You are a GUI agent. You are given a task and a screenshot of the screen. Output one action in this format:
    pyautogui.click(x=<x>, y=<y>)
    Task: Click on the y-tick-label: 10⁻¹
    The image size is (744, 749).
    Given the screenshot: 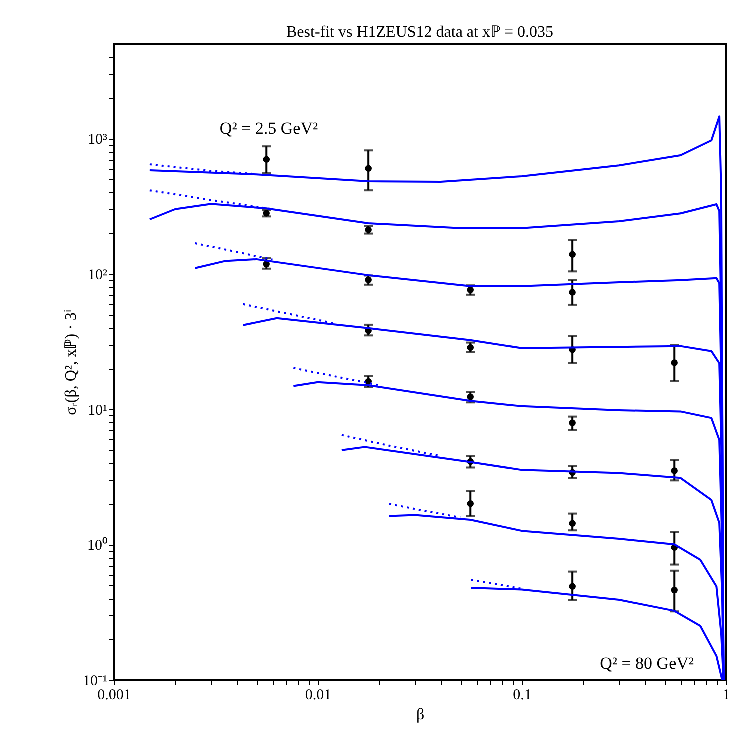 What is the action you would take?
    pyautogui.click(x=95, y=682)
    